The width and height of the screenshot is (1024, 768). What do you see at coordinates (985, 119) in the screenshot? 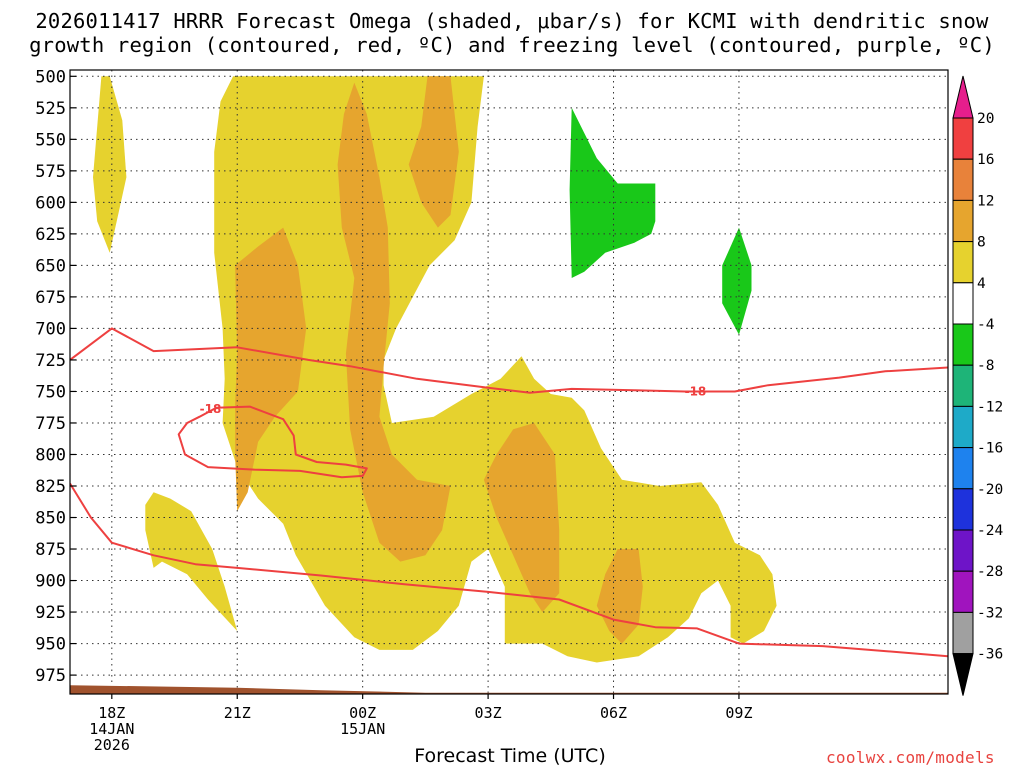
I see `colorbar-tick-20: 20` at bounding box center [985, 119].